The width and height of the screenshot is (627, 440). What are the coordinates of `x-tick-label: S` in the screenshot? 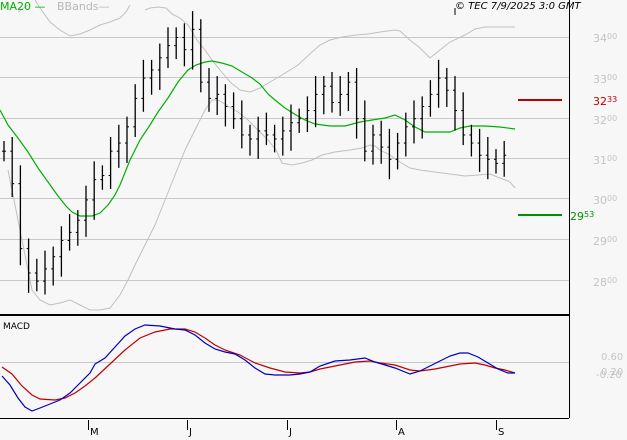 It's located at (501, 432).